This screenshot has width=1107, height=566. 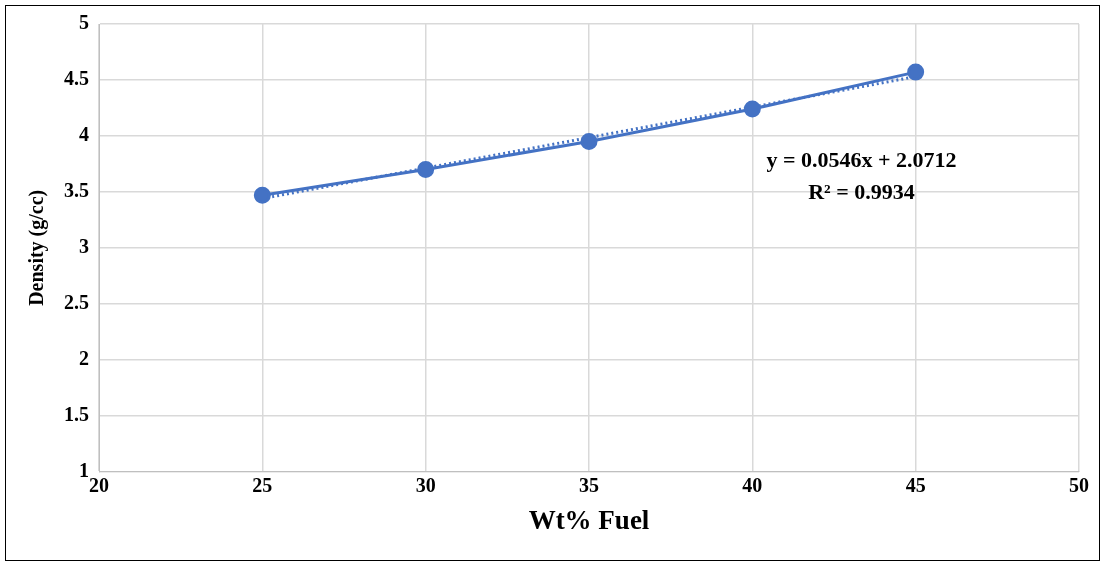 What do you see at coordinates (84, 134) in the screenshot?
I see `y-tick-label: 4` at bounding box center [84, 134].